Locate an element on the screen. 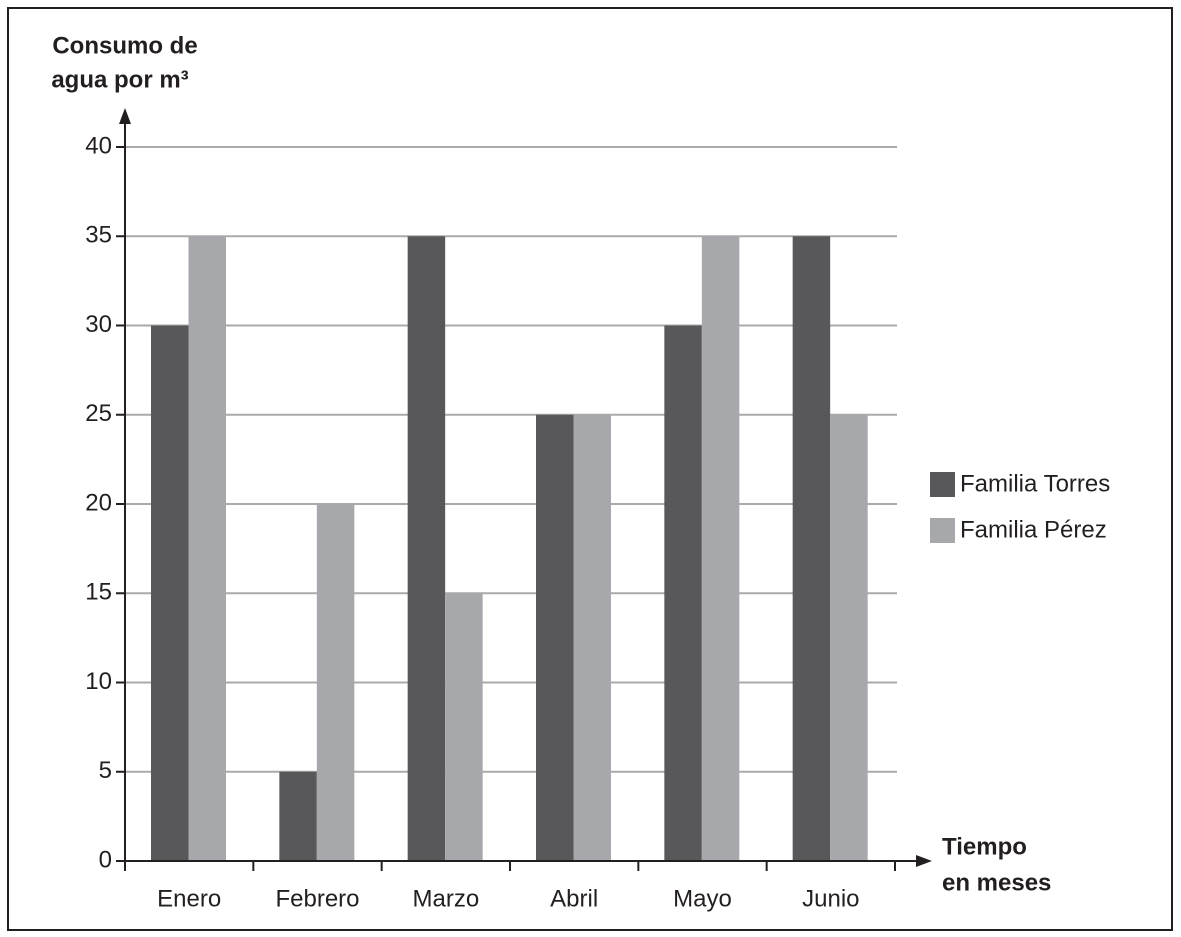  y-tick-label: 15 is located at coordinates (98, 592).